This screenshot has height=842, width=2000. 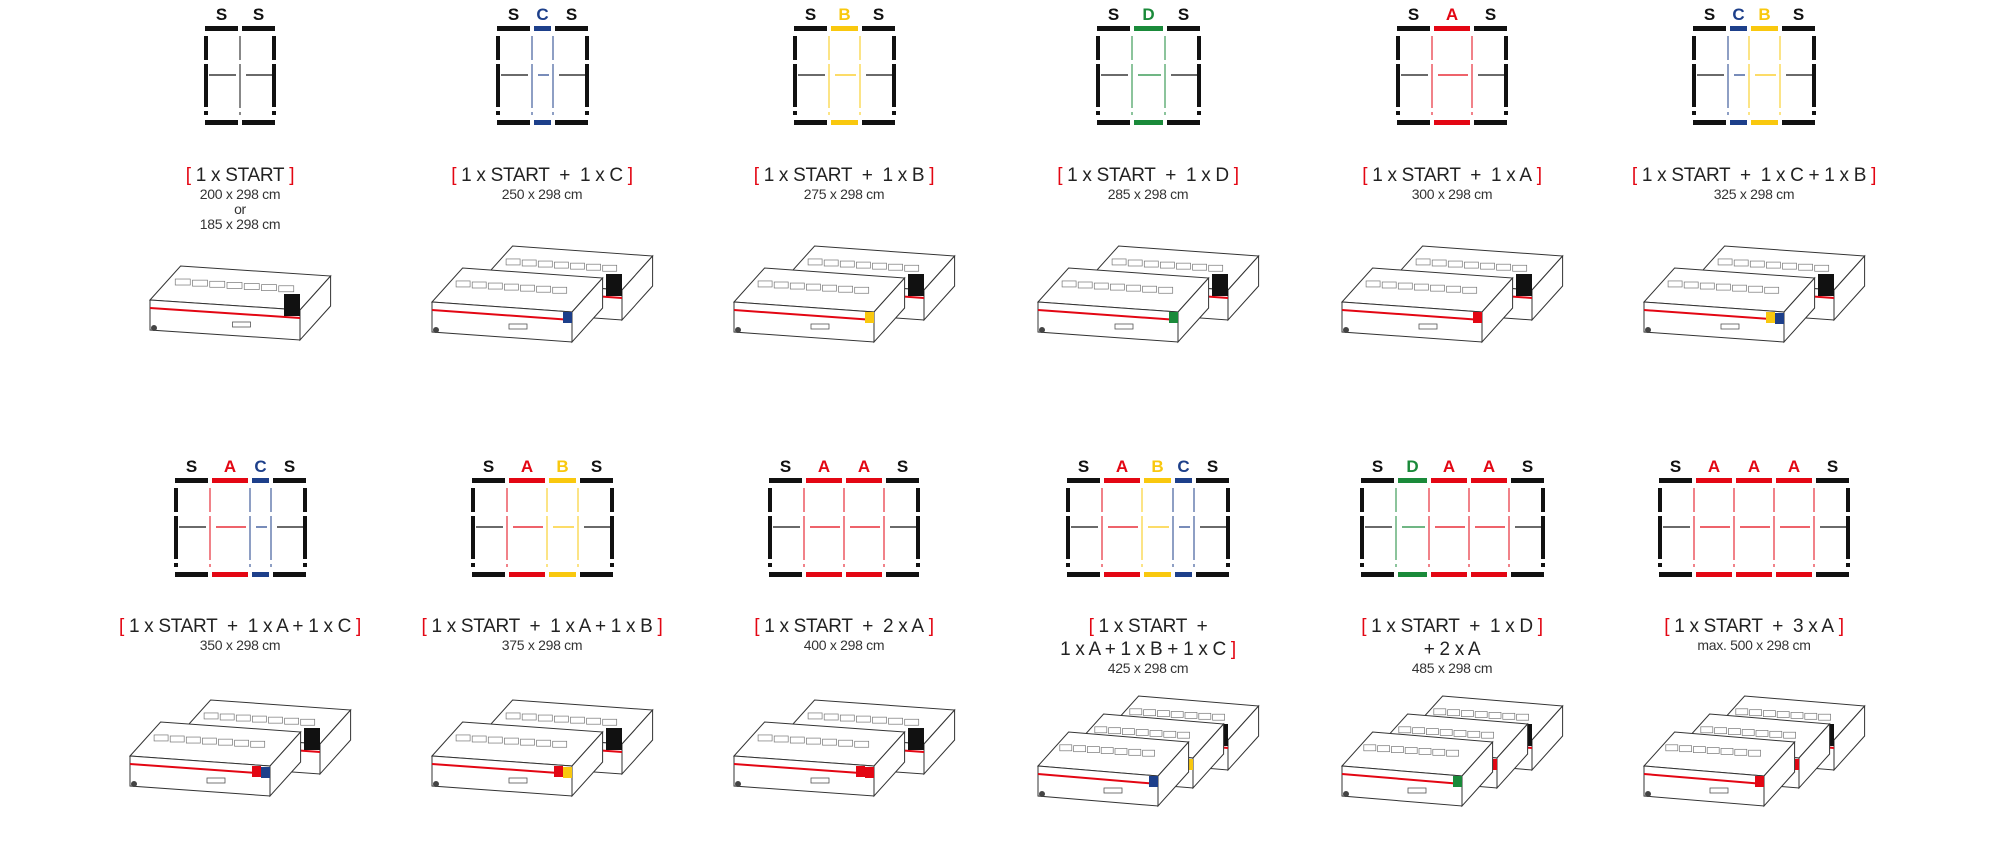 I want to click on label-line: [ 1 x START + 2 x A ], so click(x=844, y=626).